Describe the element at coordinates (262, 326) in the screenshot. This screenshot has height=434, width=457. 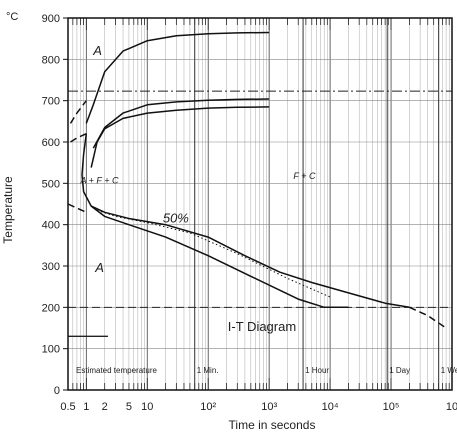
I see `chart-title: I-T Diagram` at that location.